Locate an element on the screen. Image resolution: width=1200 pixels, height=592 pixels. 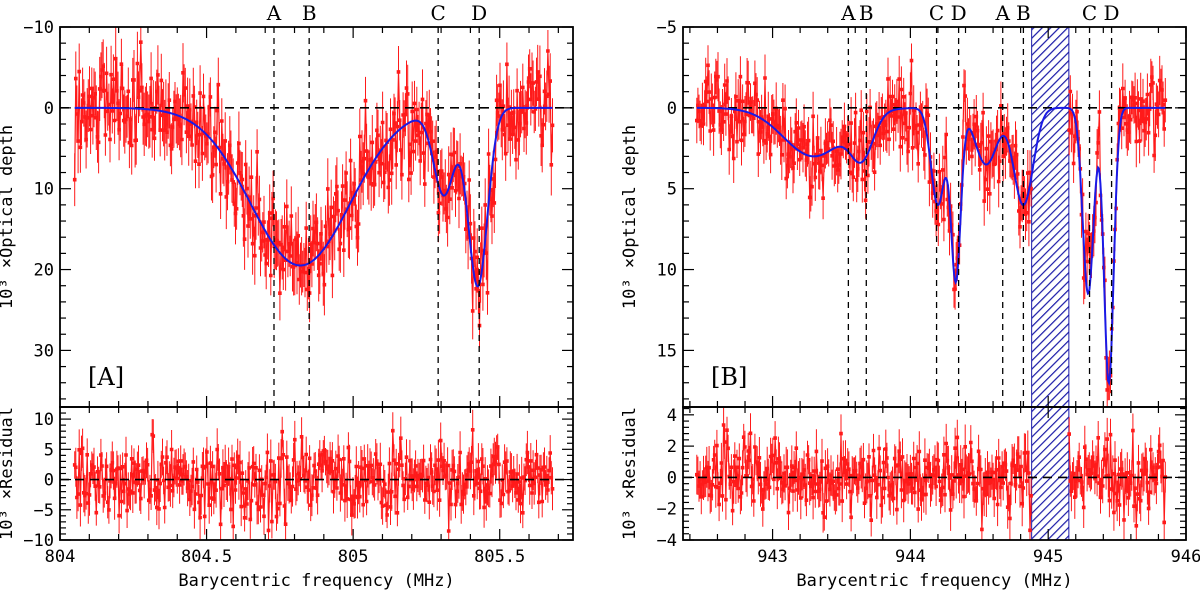
masked-region-main is located at coordinates (1050, 217).